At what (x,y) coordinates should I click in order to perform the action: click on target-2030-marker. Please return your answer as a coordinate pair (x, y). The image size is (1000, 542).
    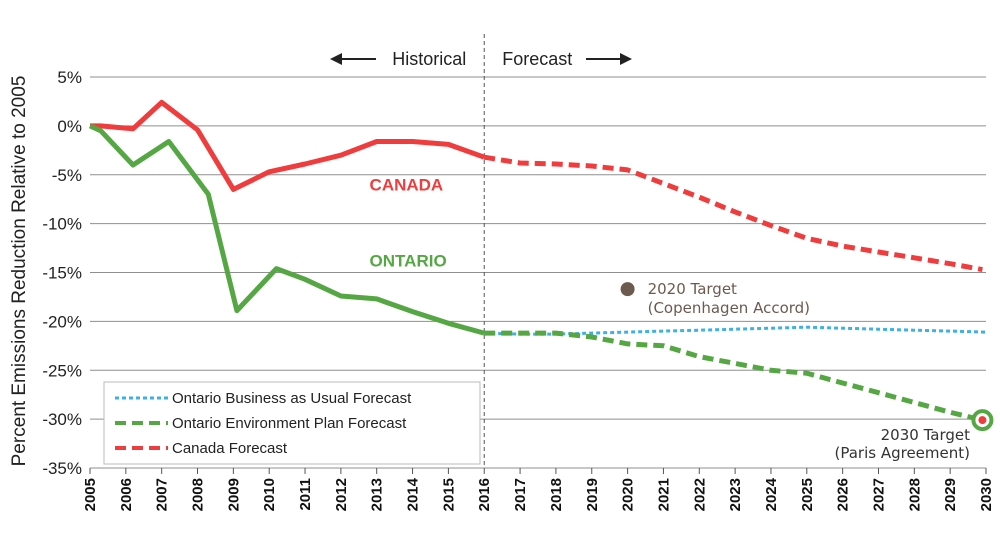
    Looking at the image, I should click on (982, 420).